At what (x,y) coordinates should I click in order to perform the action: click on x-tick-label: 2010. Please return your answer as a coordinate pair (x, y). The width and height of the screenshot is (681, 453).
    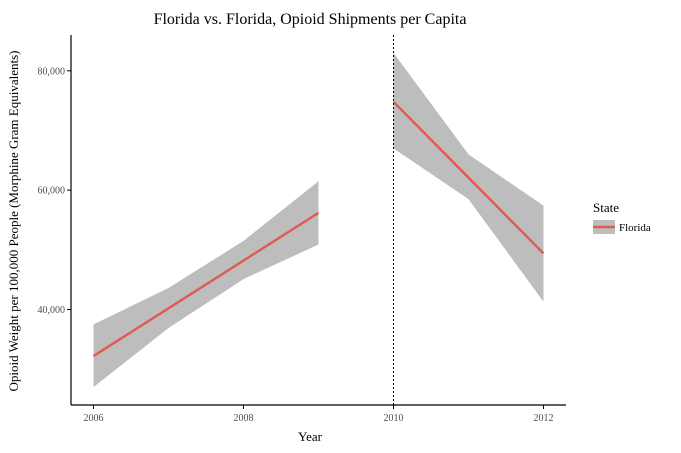
    Looking at the image, I should click on (394, 418).